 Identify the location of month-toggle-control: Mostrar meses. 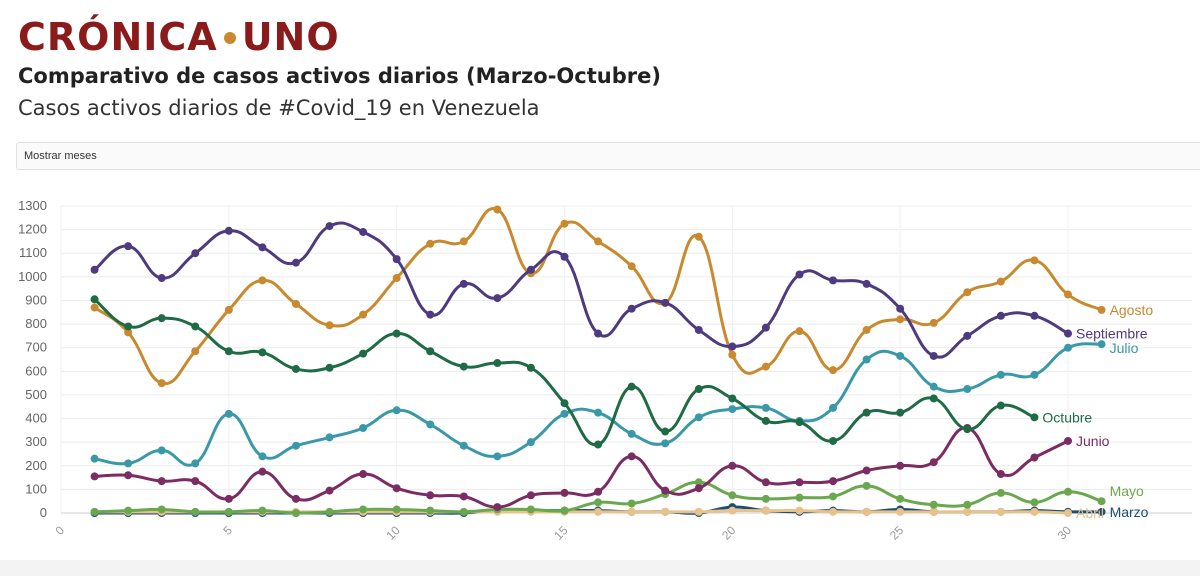
(608, 156).